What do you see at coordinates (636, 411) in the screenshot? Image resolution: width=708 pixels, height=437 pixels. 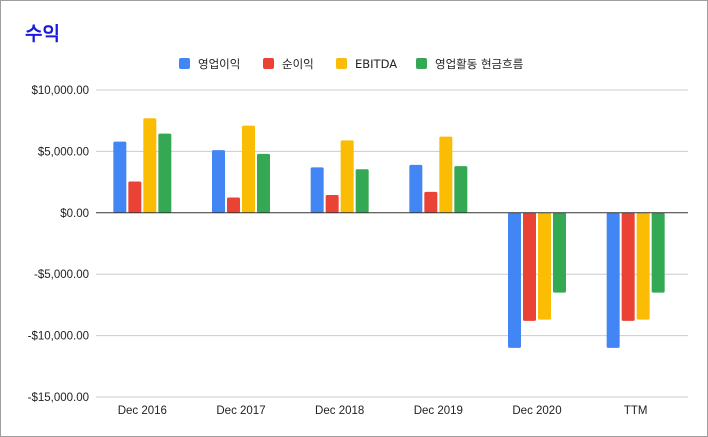 I see `x-tick-label: TTM` at bounding box center [636, 411].